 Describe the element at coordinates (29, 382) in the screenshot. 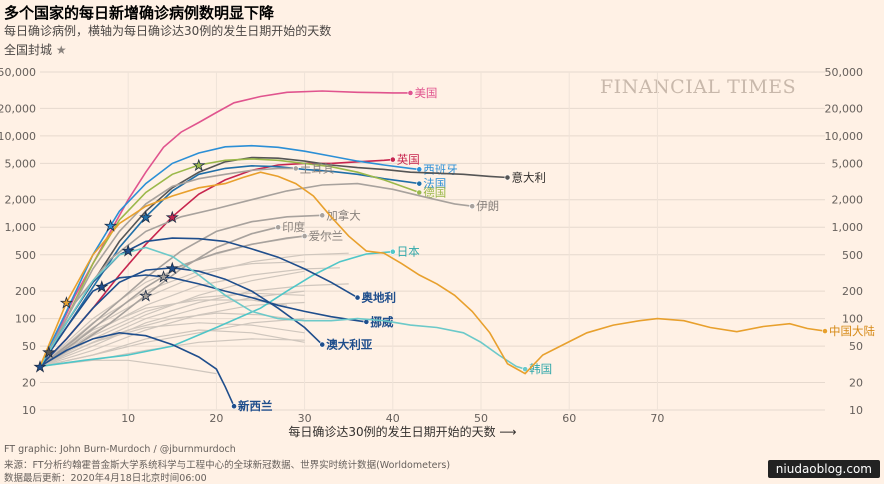

I see `y-tick-label-left: 20` at that location.